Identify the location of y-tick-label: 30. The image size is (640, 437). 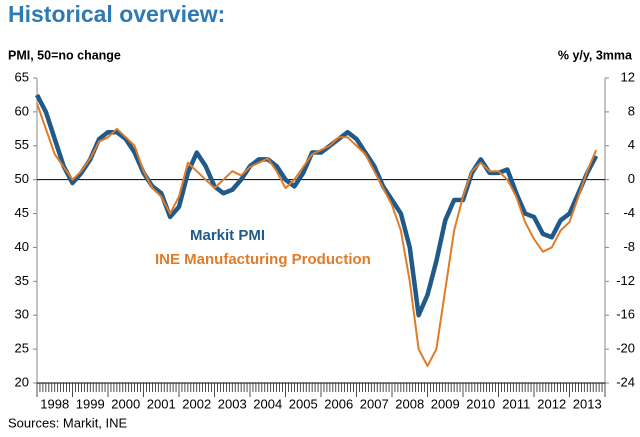
(22, 314).